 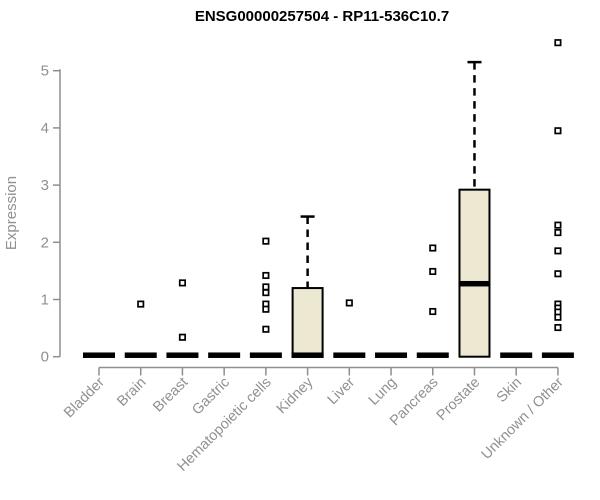 I want to click on outlier-point-brain, so click(x=141, y=304).